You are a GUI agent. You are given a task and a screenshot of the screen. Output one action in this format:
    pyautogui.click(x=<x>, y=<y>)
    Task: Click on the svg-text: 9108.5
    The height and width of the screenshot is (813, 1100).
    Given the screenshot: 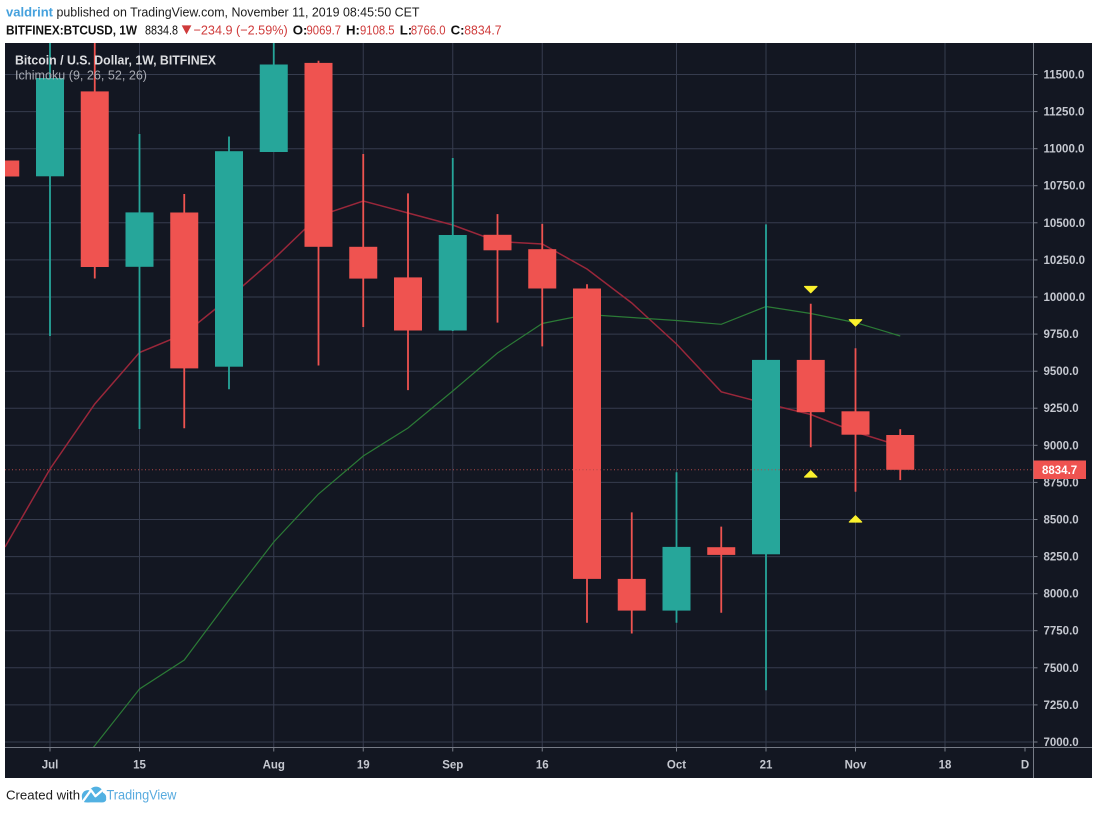 What is the action you would take?
    pyautogui.click(x=377, y=30)
    